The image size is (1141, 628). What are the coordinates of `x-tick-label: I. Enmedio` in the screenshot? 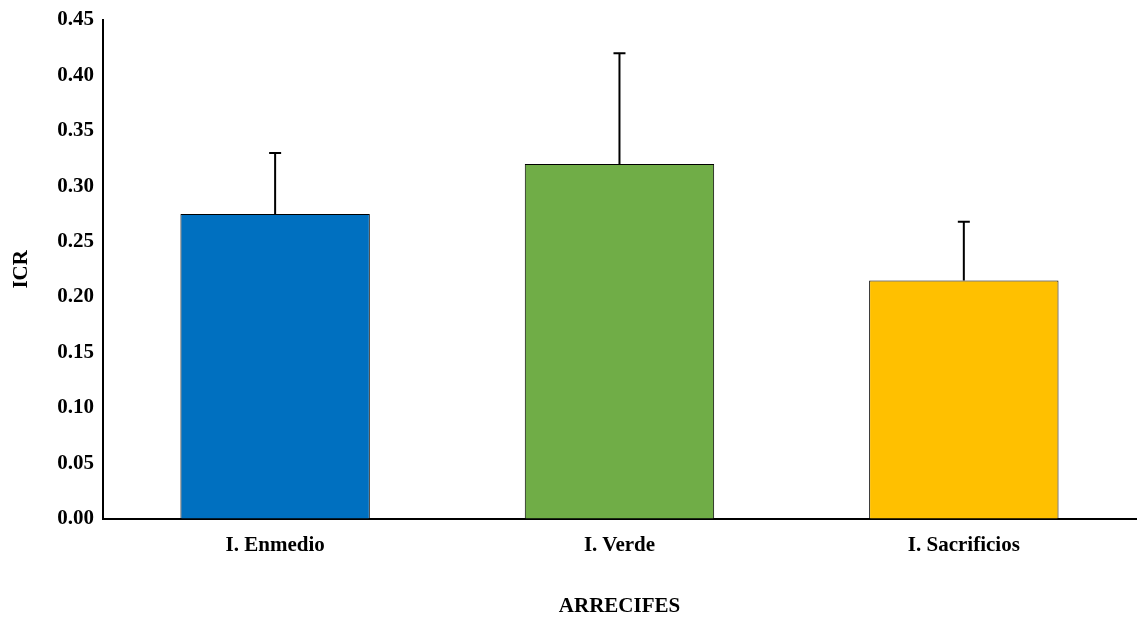 It's located at (275, 543).